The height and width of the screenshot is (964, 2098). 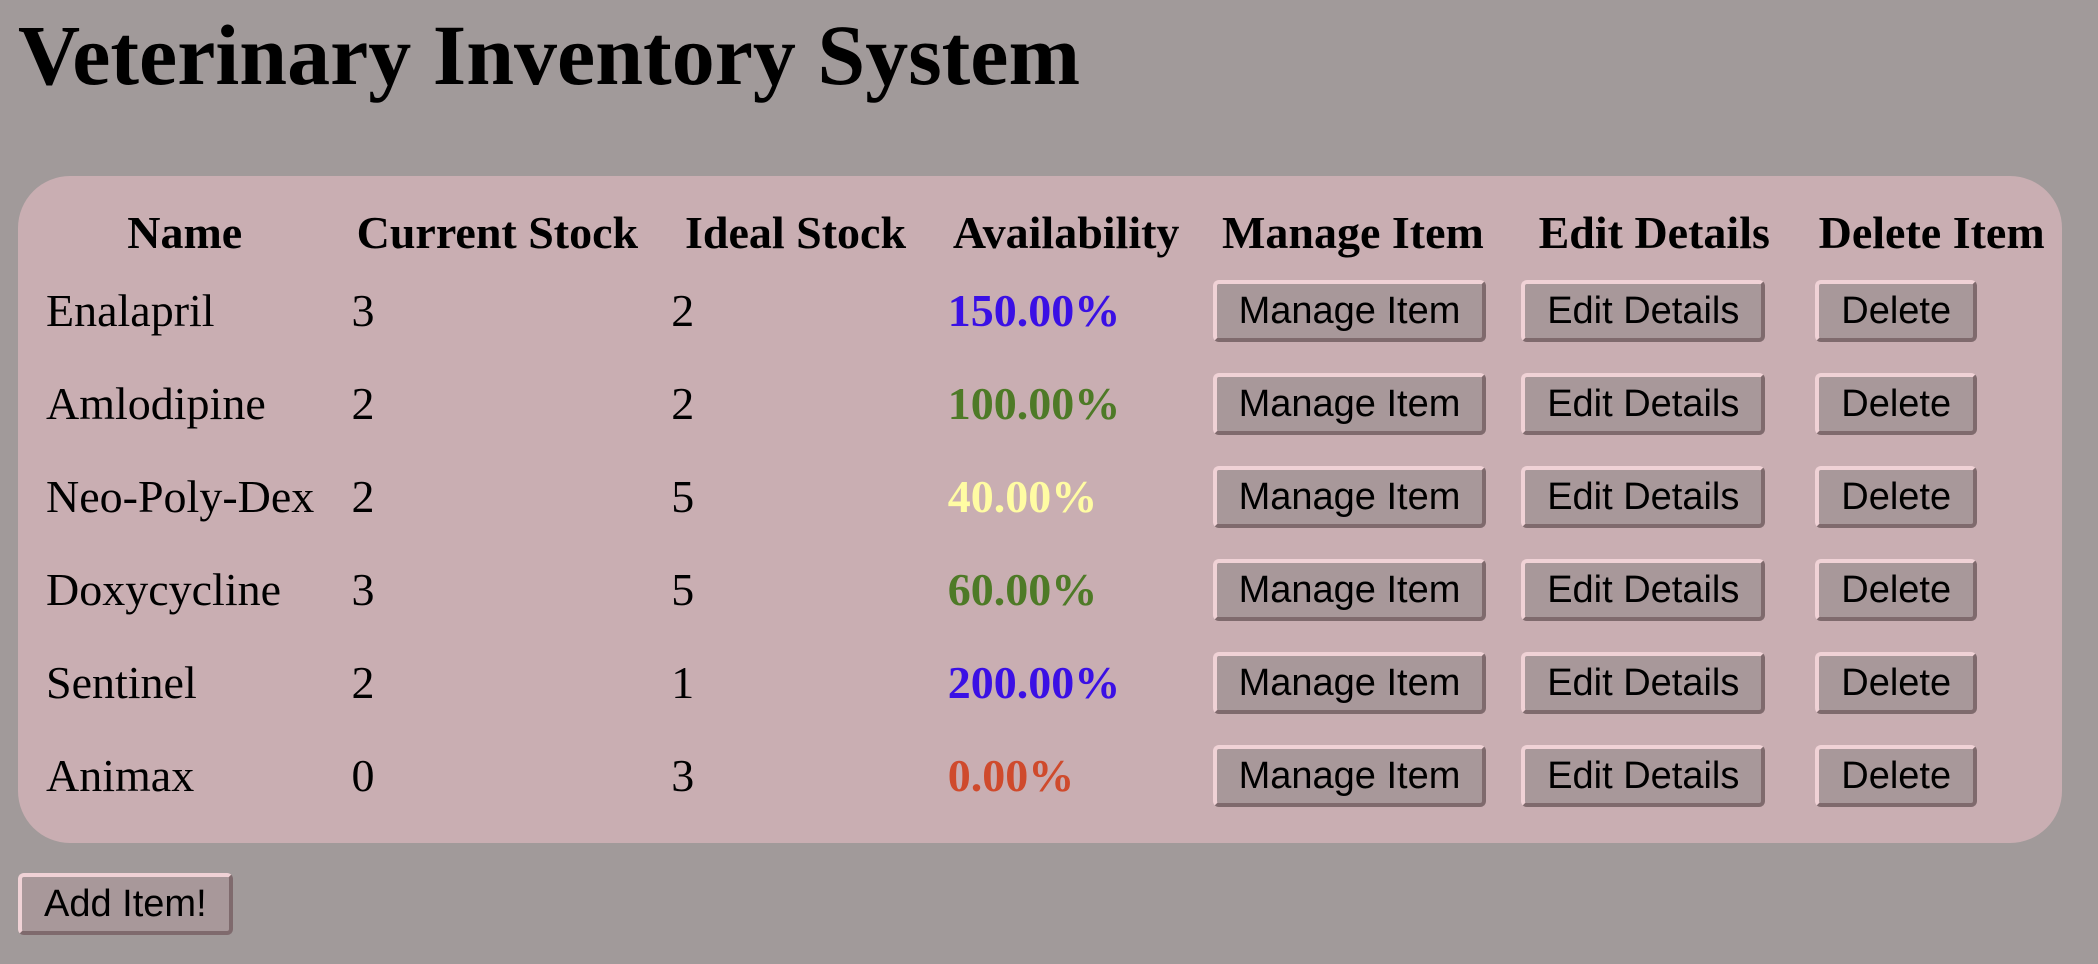 What do you see at coordinates (1066, 232) in the screenshot?
I see `header-availability: Availability` at bounding box center [1066, 232].